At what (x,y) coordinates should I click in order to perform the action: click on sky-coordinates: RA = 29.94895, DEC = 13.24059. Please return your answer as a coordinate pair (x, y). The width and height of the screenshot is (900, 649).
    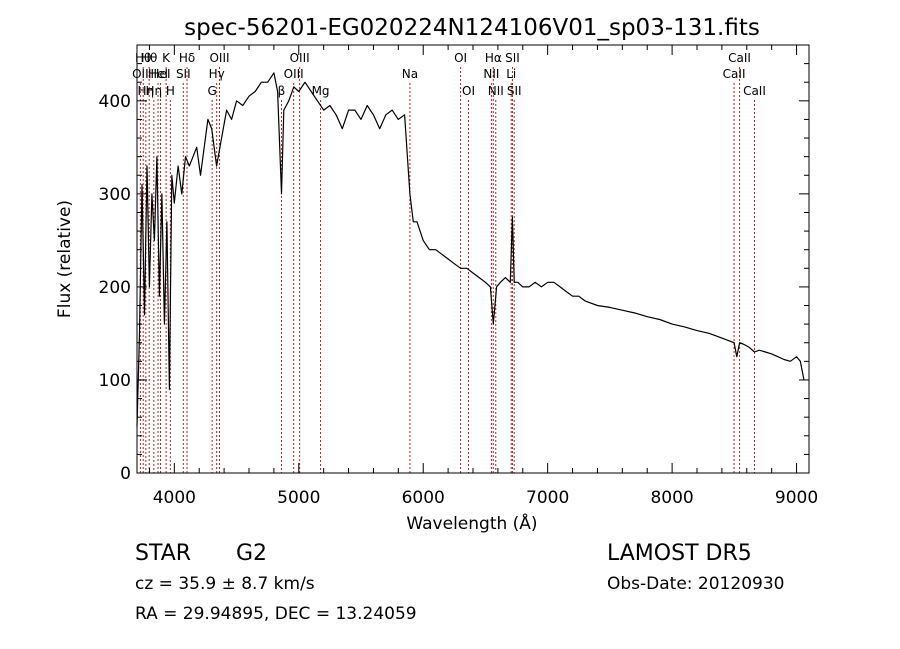
    Looking at the image, I should click on (276, 614).